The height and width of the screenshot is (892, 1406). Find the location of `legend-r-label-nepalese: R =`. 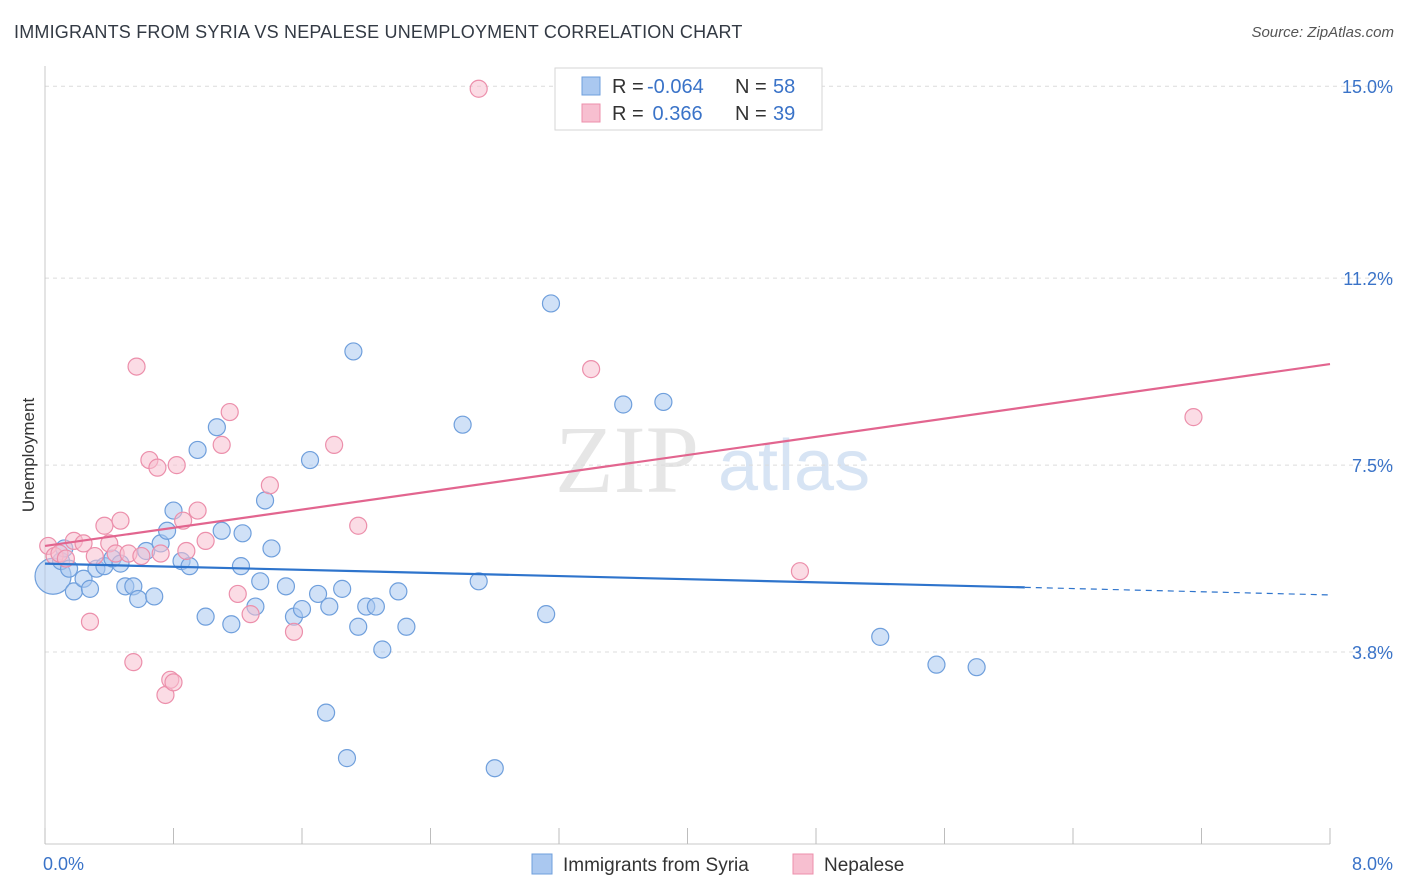

legend-r-label-nepalese: R = is located at coordinates (630, 114).